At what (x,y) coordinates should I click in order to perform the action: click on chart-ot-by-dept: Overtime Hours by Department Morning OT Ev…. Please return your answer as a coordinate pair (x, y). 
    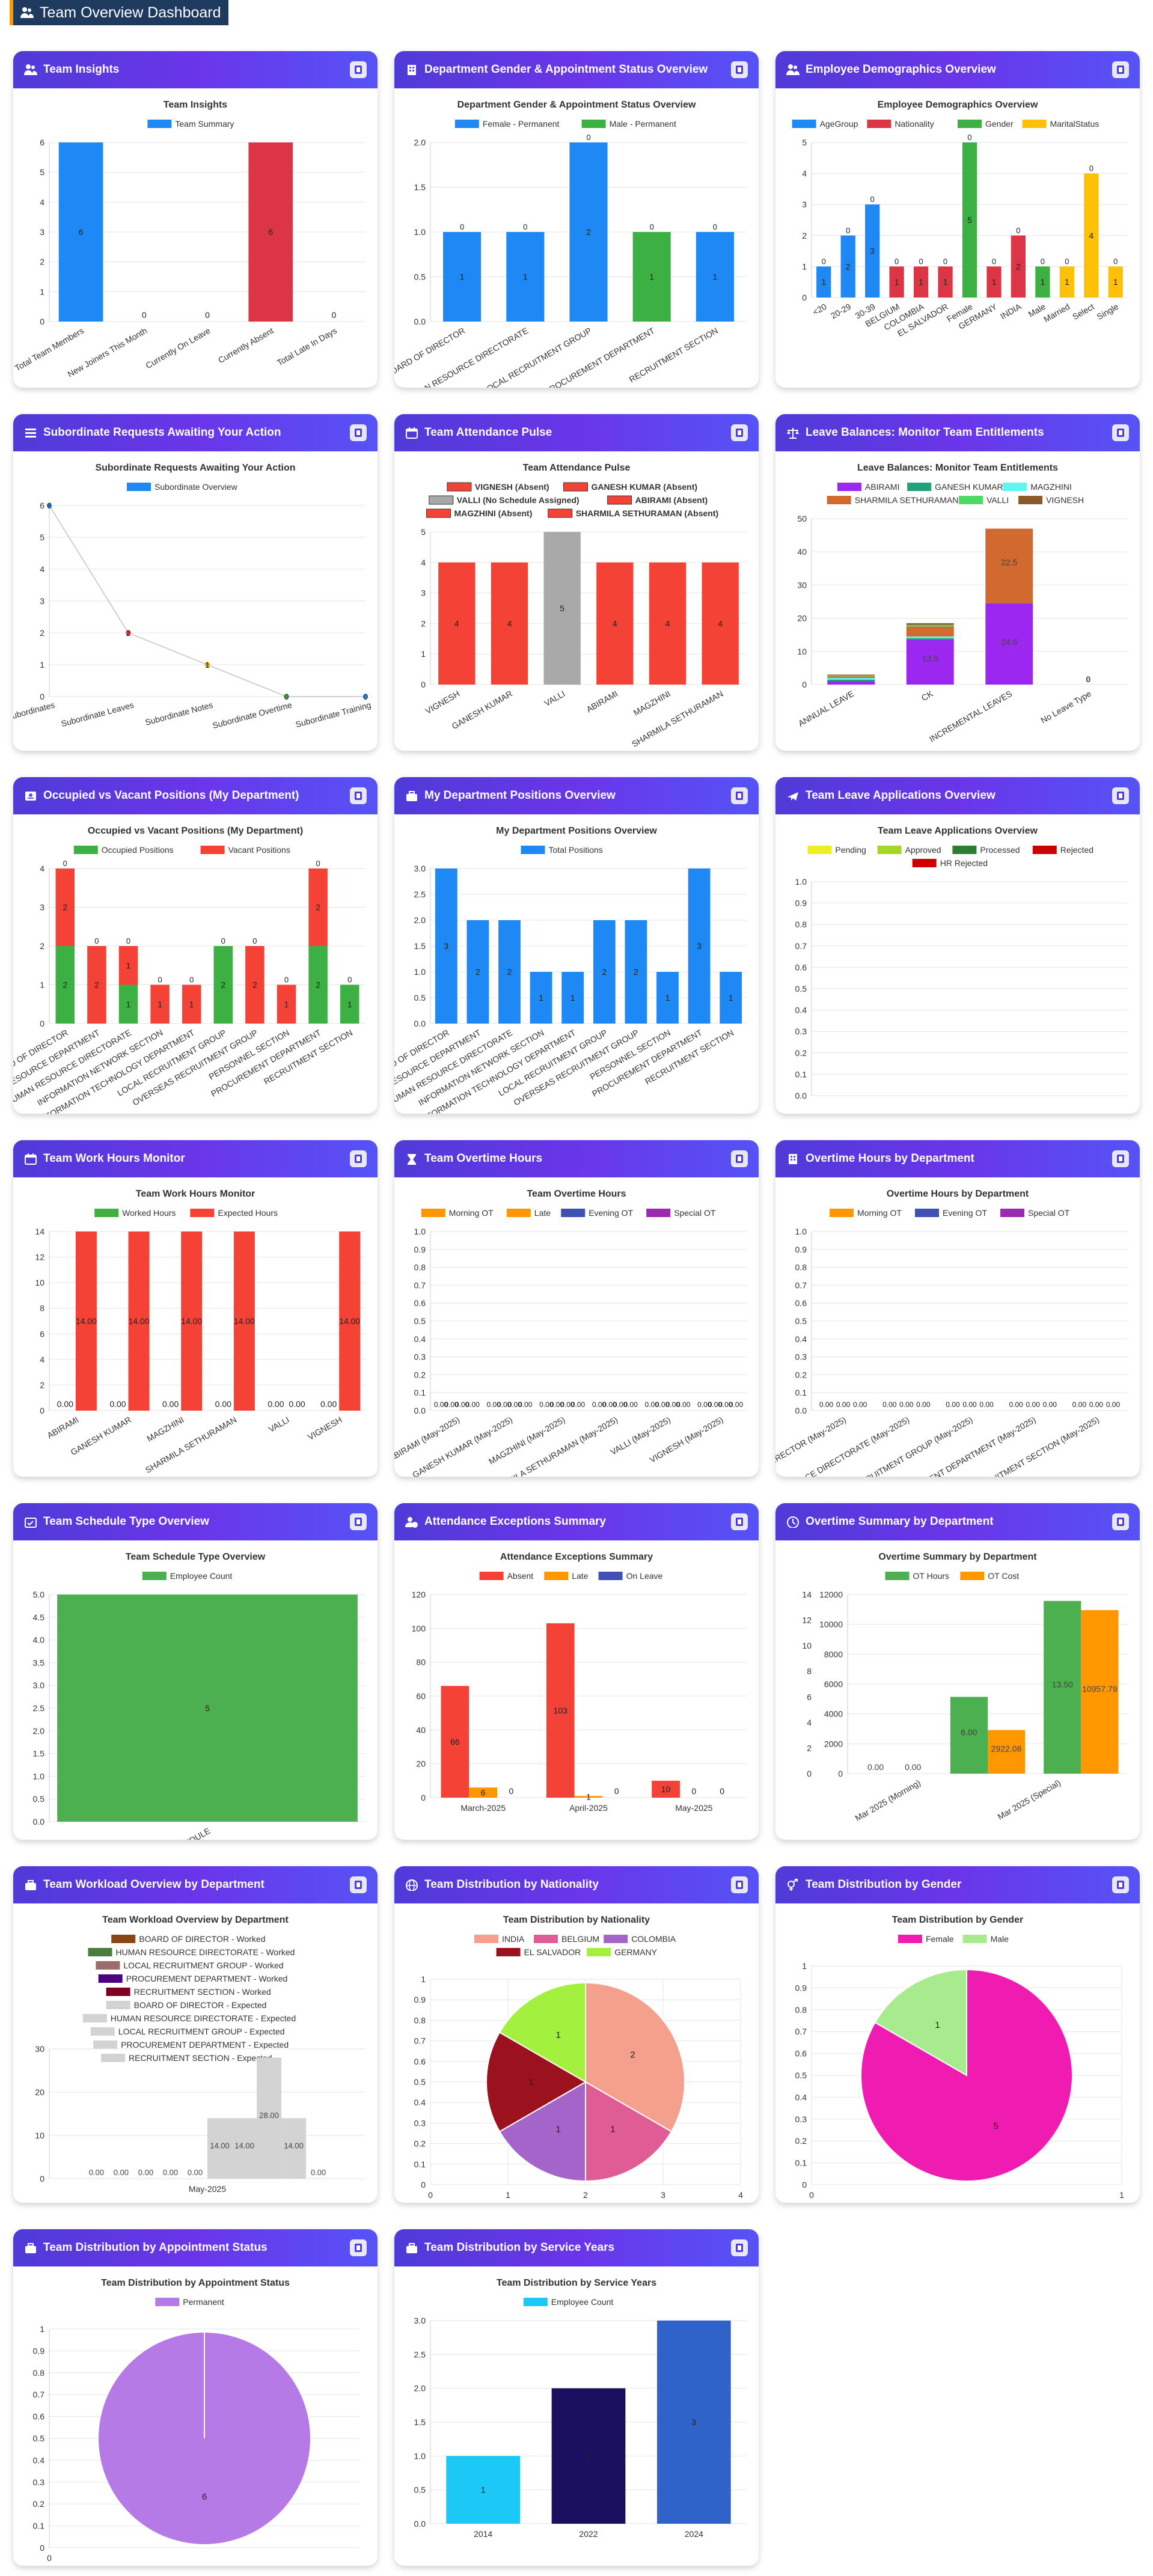
    Looking at the image, I should click on (951, 1333).